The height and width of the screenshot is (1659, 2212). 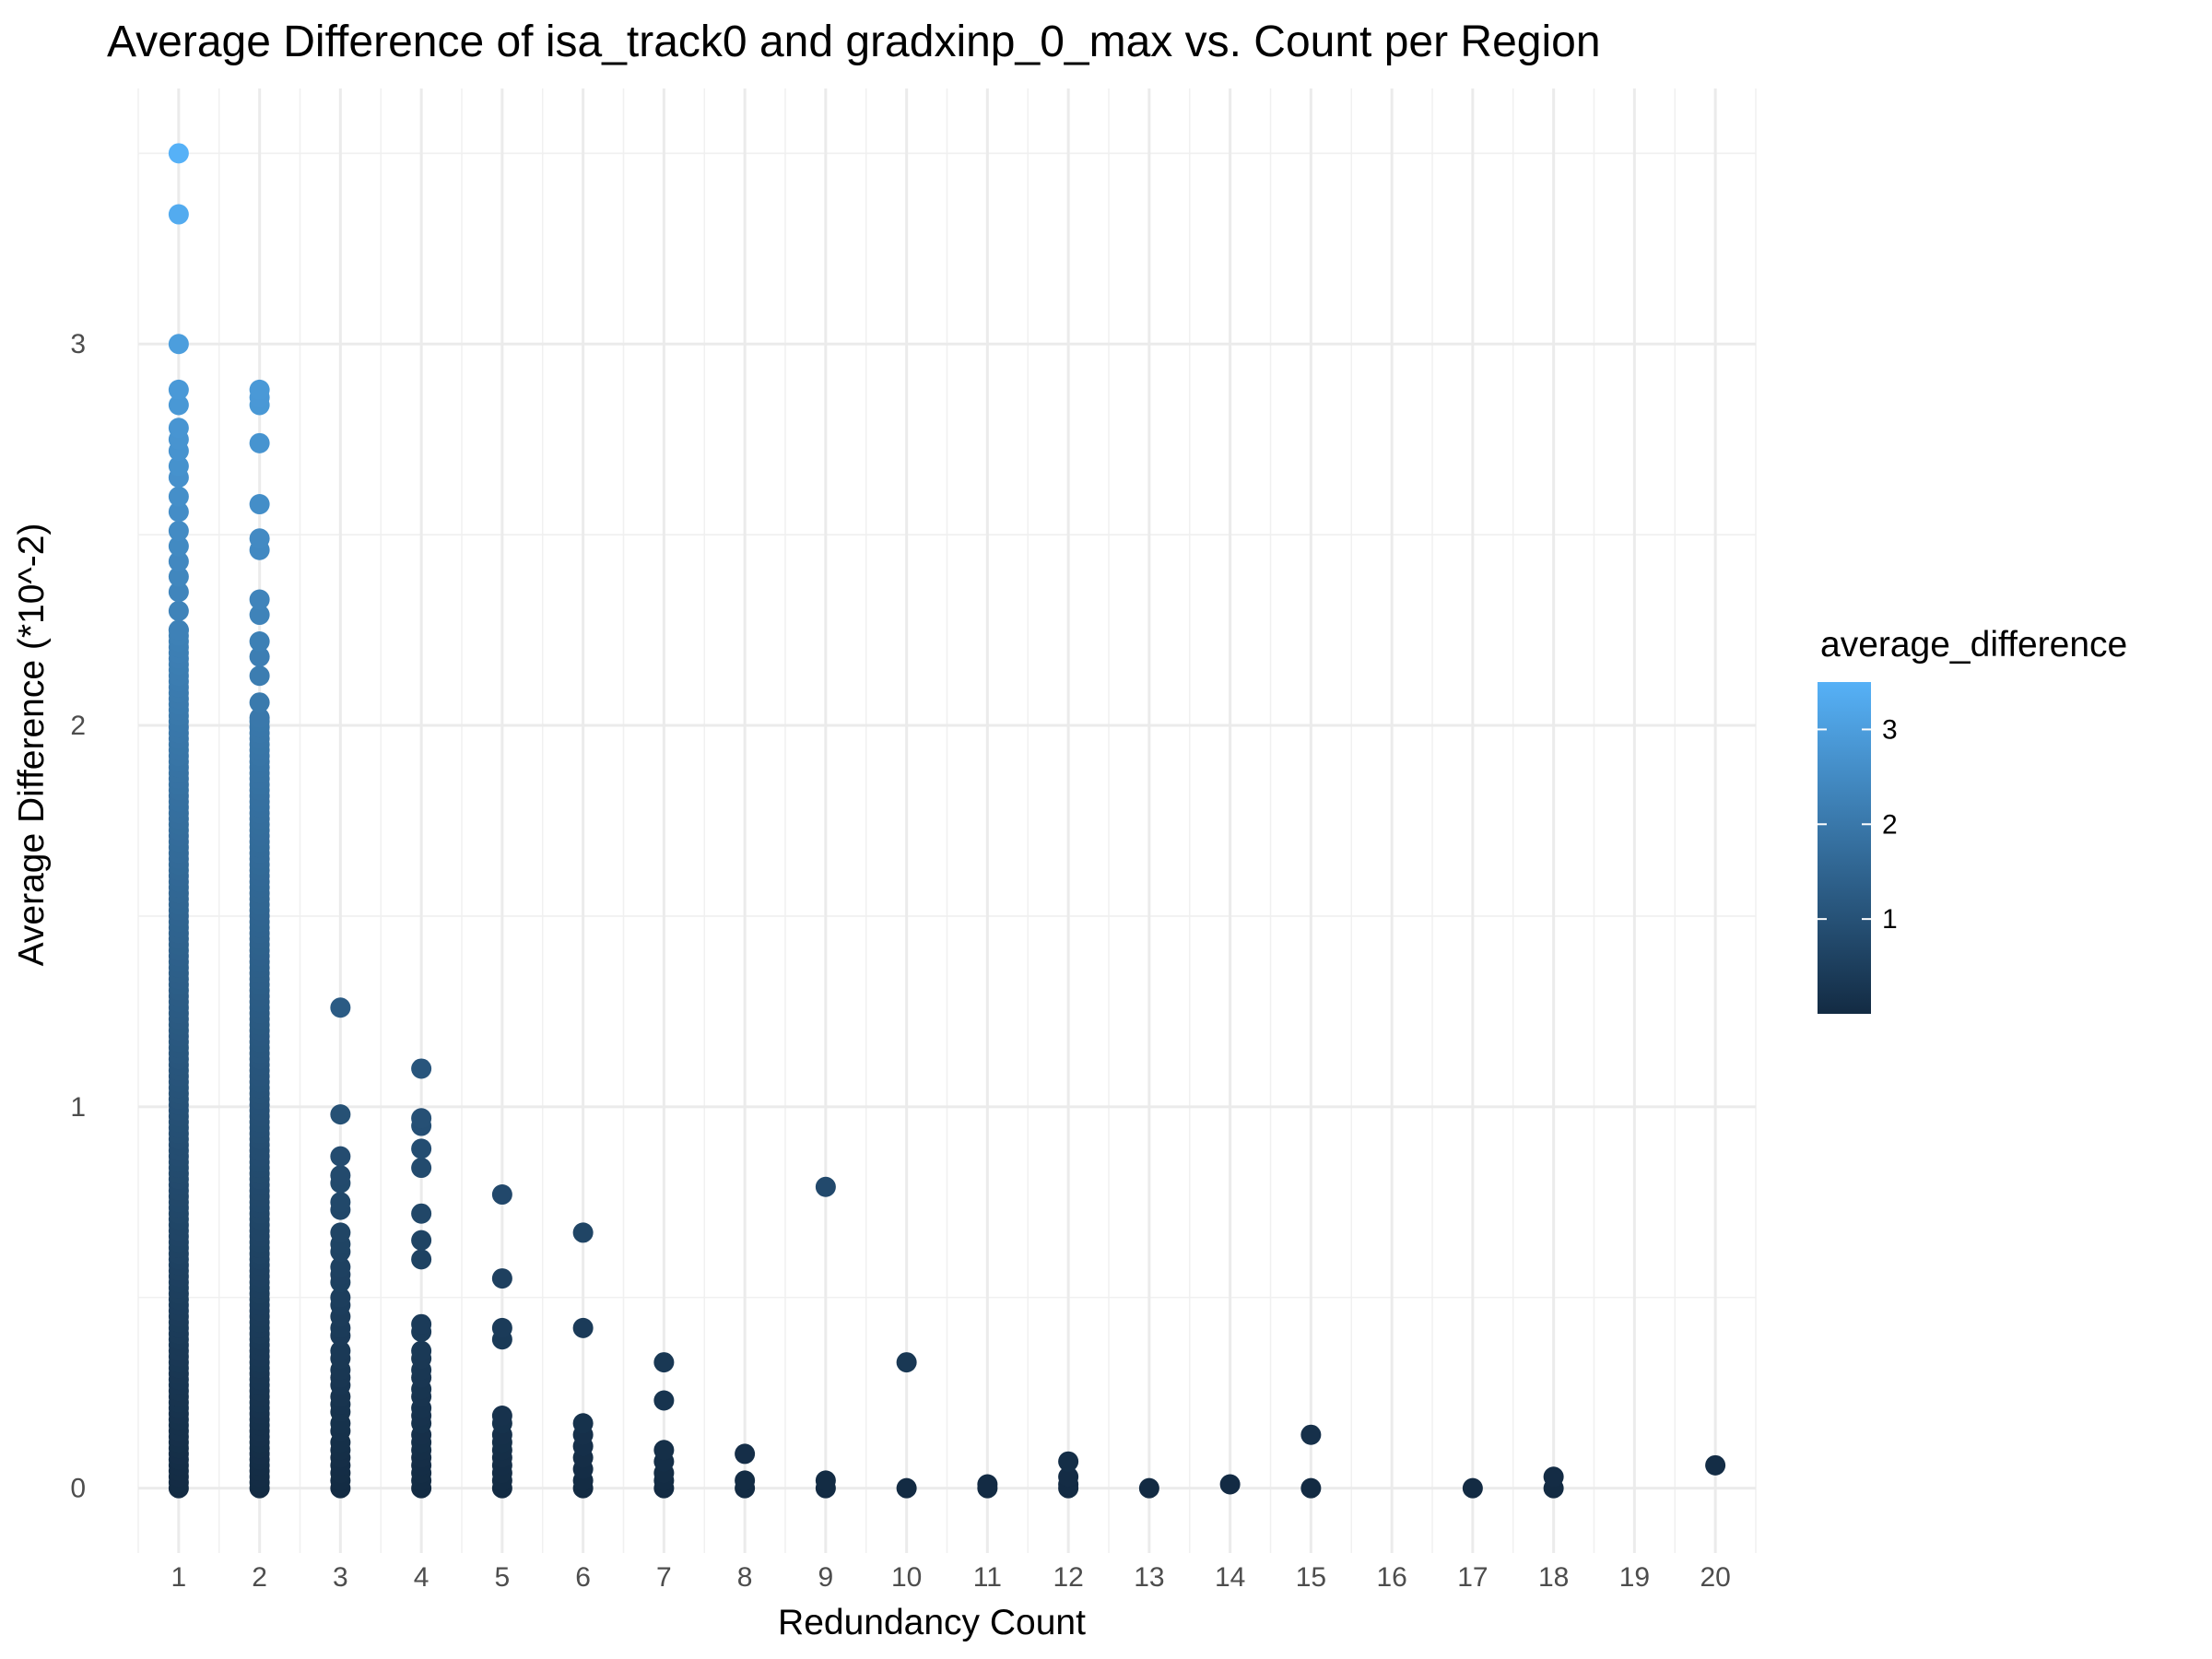 What do you see at coordinates (503, 1577) in the screenshot?
I see `x-tick-label: 5` at bounding box center [503, 1577].